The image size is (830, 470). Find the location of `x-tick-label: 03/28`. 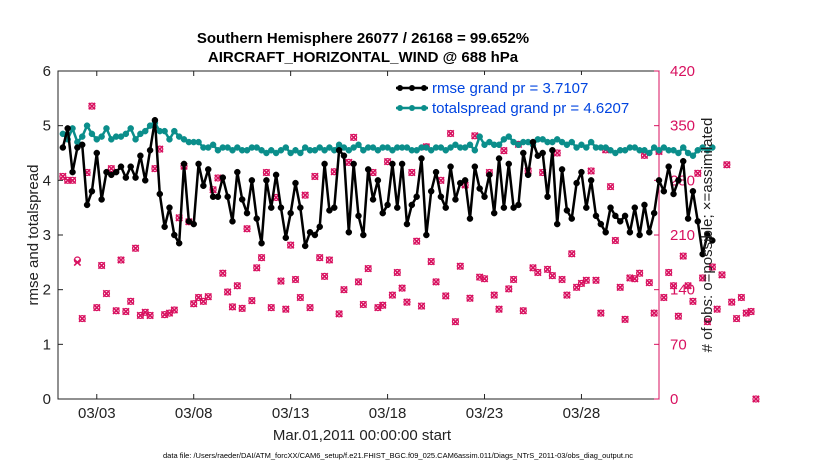

x-tick-label: 03/28 is located at coordinates (582, 413).